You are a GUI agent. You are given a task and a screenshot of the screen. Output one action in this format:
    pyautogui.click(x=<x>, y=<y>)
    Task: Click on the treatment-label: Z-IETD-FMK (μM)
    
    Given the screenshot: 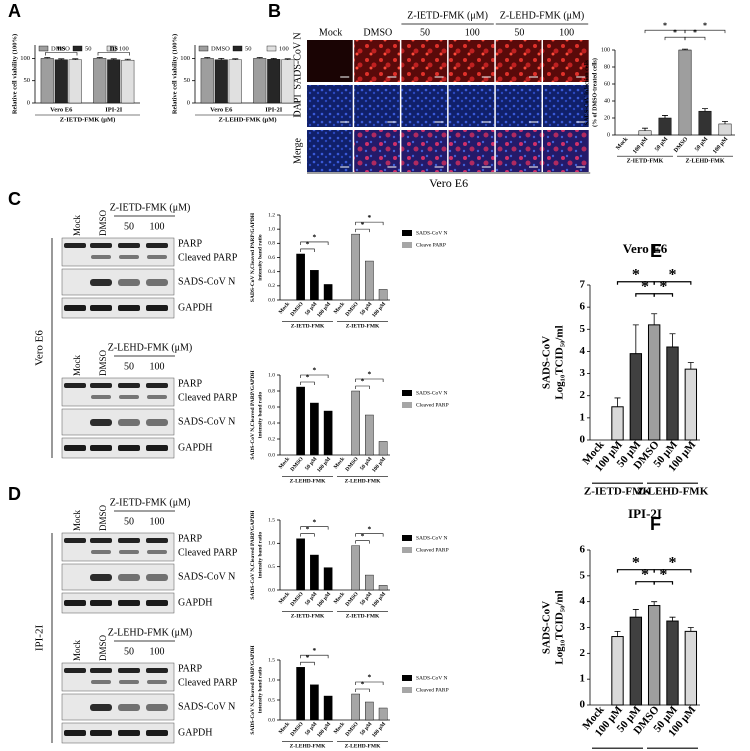 What is the action you would take?
    pyautogui.click(x=150, y=502)
    